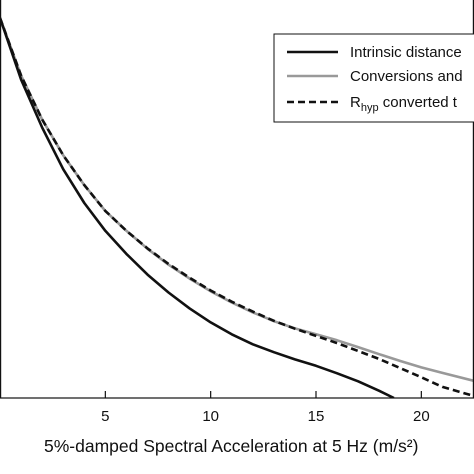 Image resolution: width=474 pixels, height=474 pixels. Describe the element at coordinates (406, 76) in the screenshot. I see `legend-label-2: Conversions and` at that location.